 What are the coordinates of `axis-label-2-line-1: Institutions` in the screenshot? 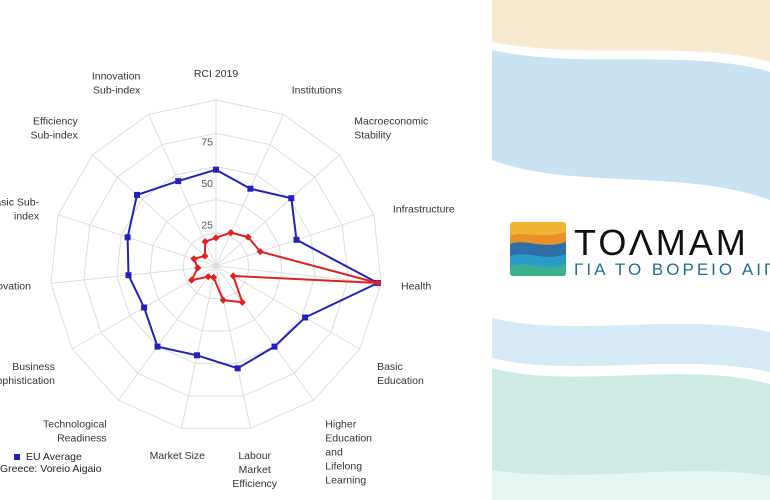 It's located at (317, 90).